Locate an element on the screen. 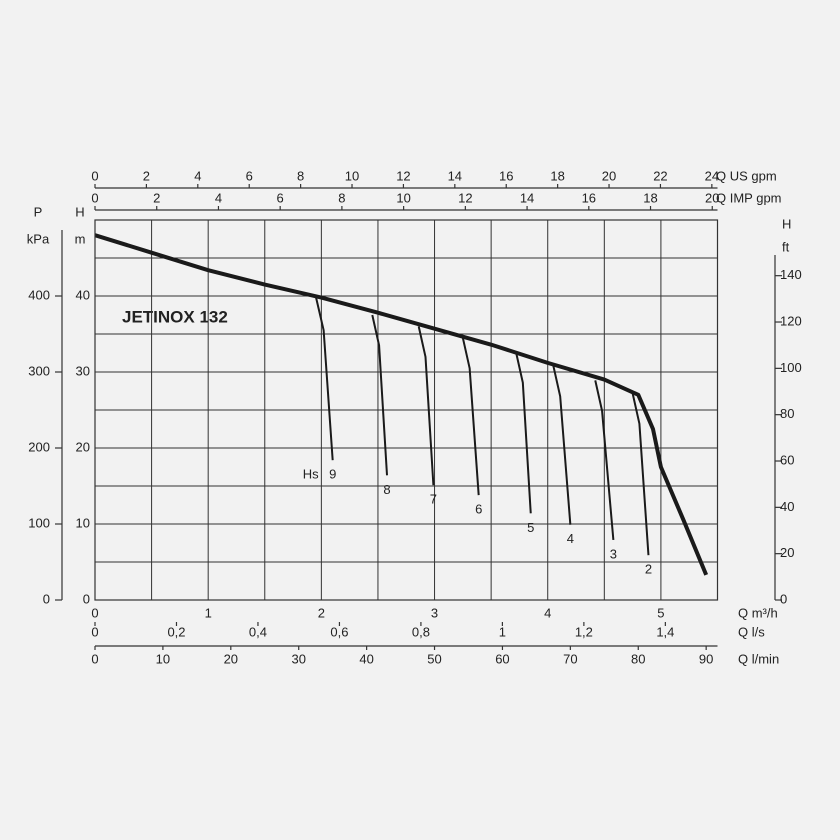 The image size is (840, 840). x-axis-label: Q m³/h is located at coordinates (758, 612).